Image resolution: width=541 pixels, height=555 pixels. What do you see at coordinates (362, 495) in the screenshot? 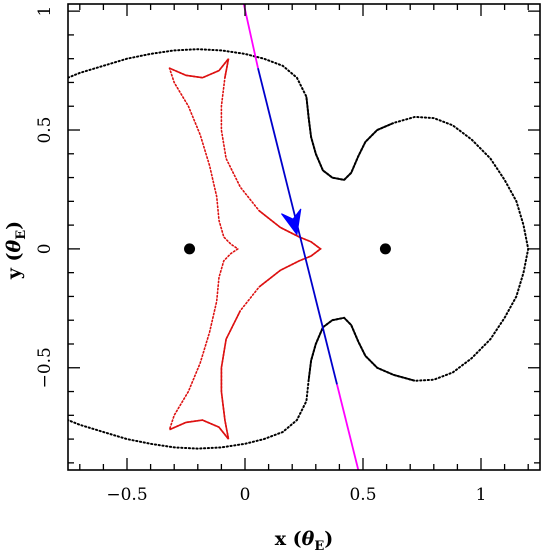
I see `x-tick-label: 0.5` at bounding box center [362, 495].